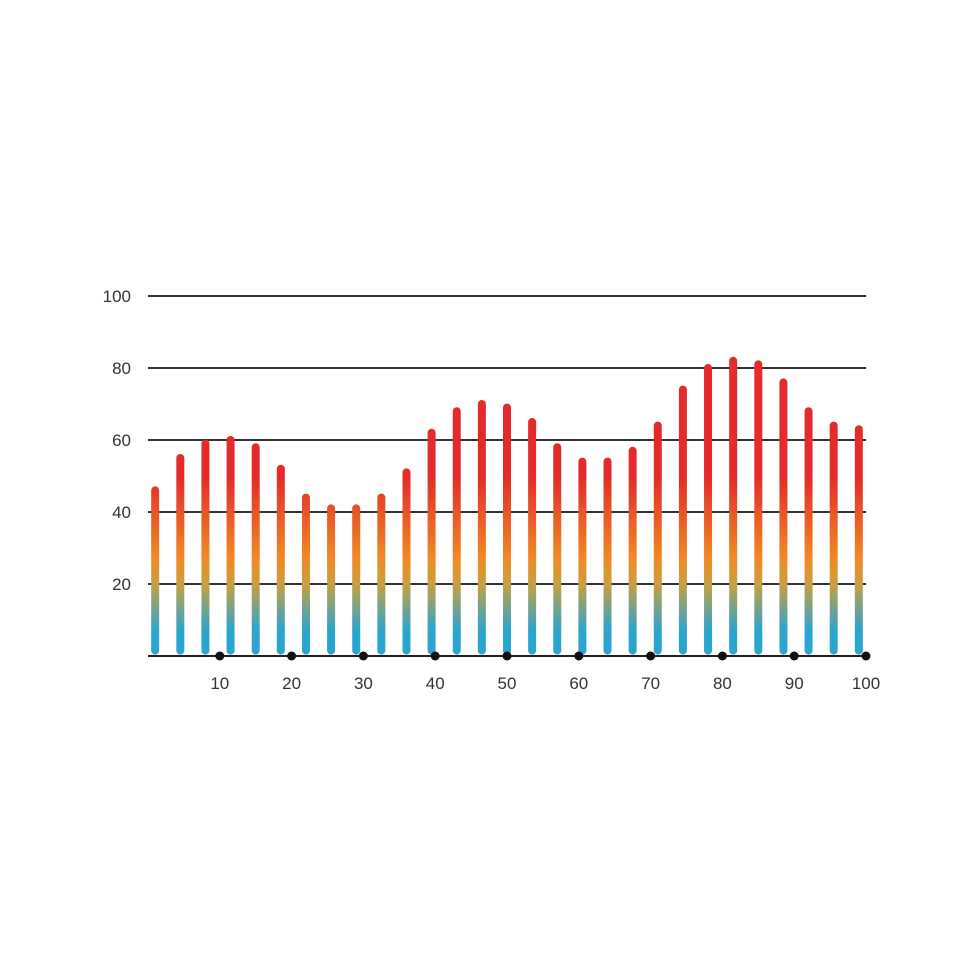 Image resolution: width=980 pixels, height=980 pixels. What do you see at coordinates (507, 683) in the screenshot?
I see `x-tick-label-50: 50` at bounding box center [507, 683].